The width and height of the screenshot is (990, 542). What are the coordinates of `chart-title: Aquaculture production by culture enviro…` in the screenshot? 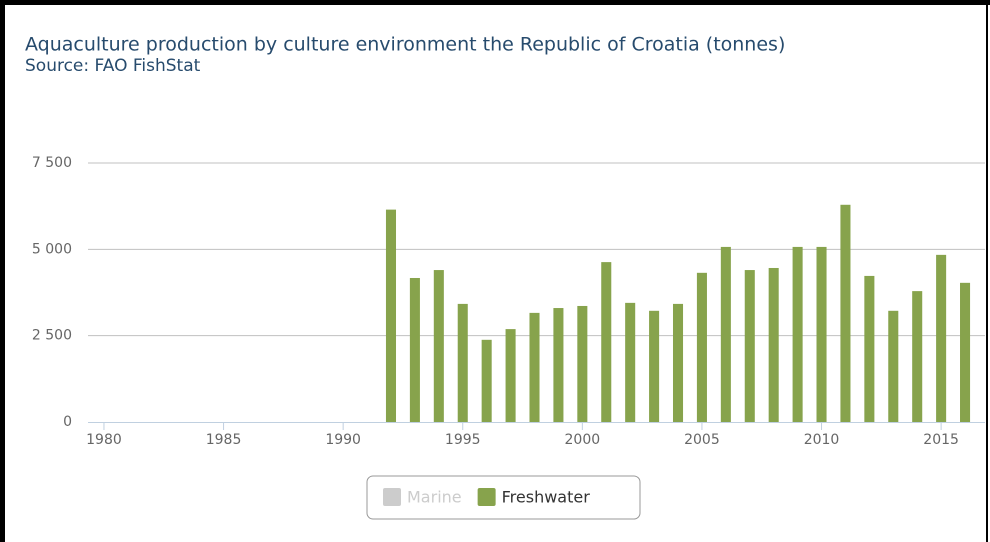 It's located at (405, 45).